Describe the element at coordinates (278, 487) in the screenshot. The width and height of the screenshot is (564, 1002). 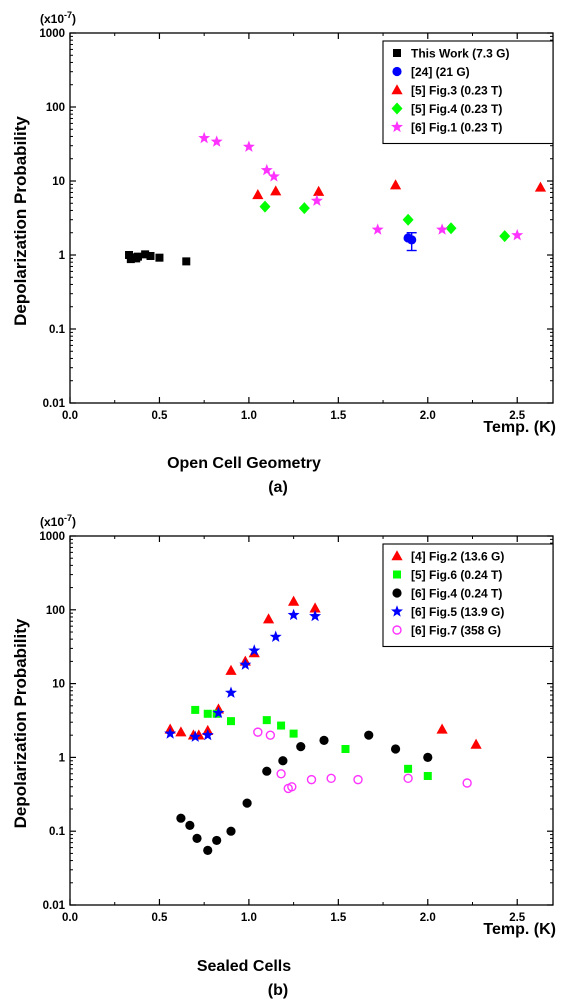
I see `panel-label: (a)` at that location.